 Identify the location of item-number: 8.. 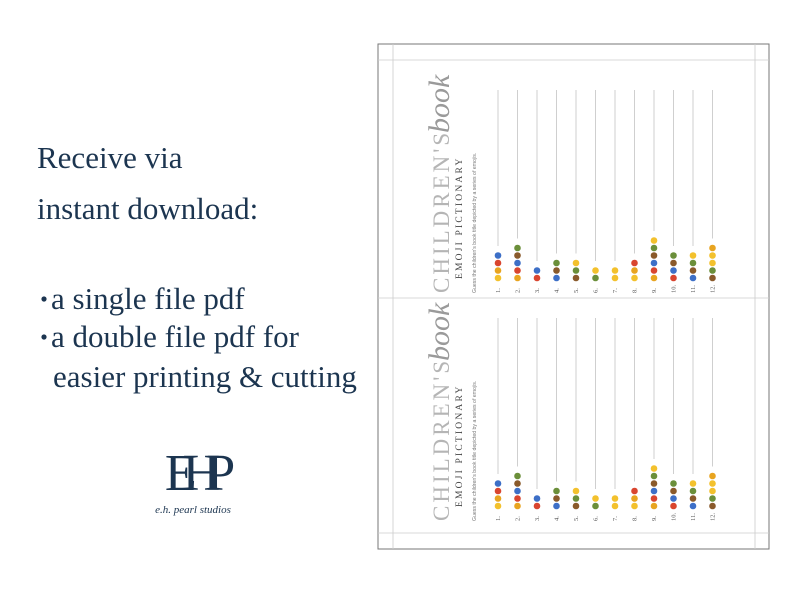
(635, 290).